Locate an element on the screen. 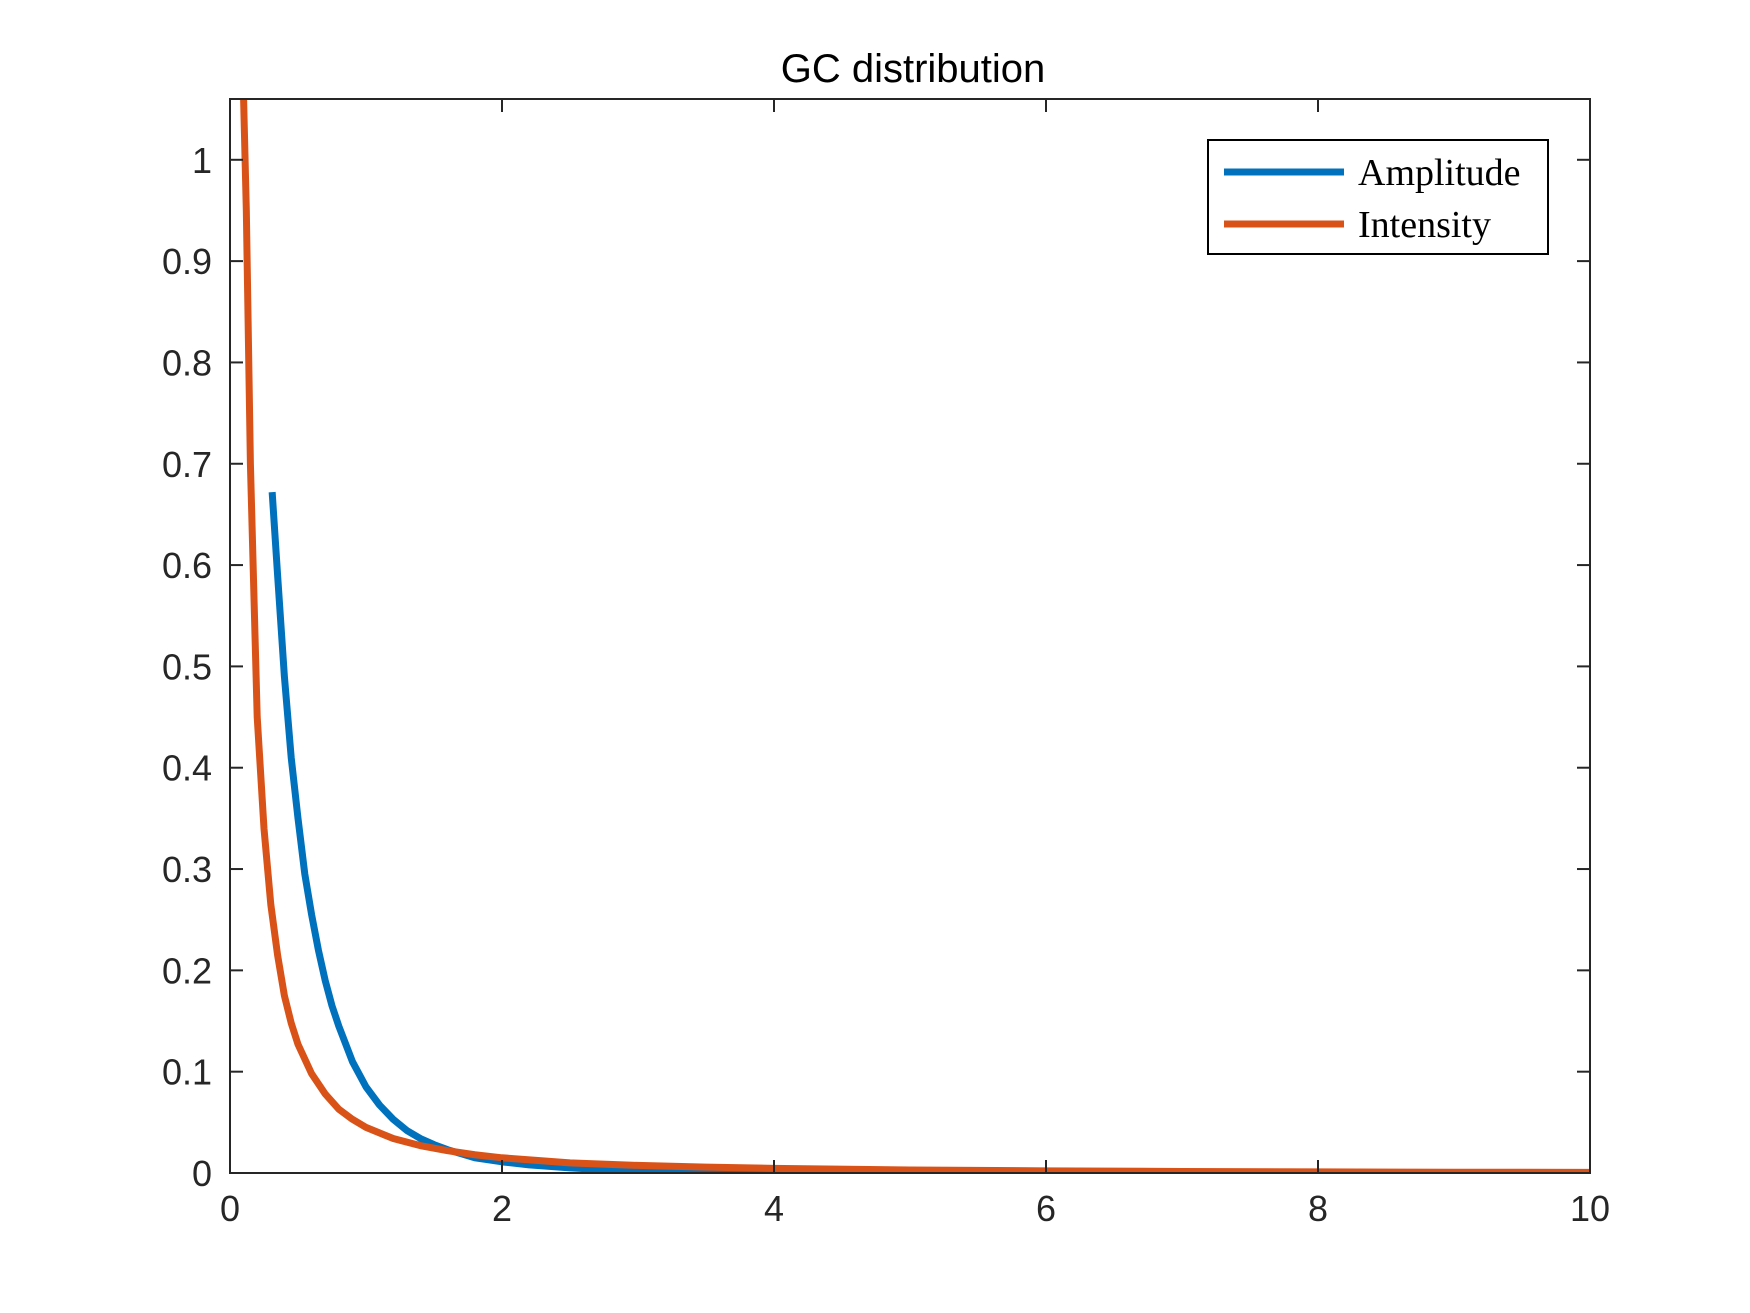  legend-box is located at coordinates (1378, 197).